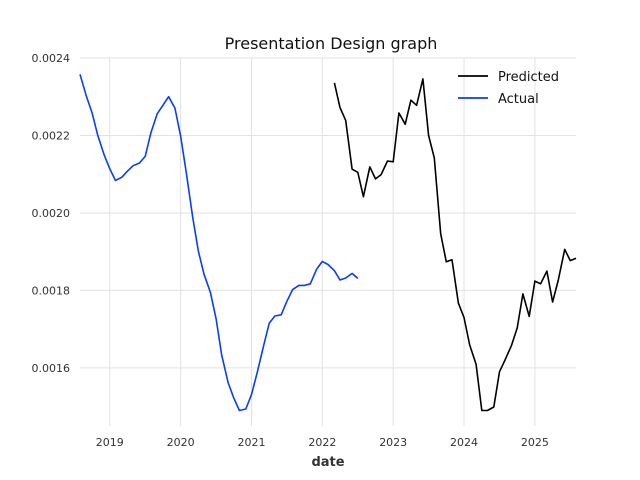 This screenshot has width=640, height=480. Describe the element at coordinates (528, 77) in the screenshot. I see `legend-label-predicted: Predicted` at that location.